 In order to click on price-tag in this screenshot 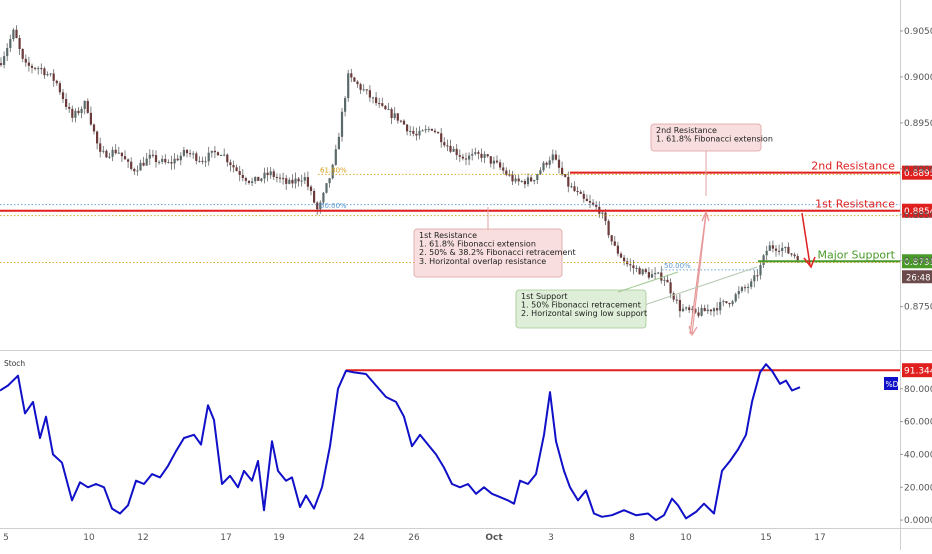, I will do `click(917, 210)`.